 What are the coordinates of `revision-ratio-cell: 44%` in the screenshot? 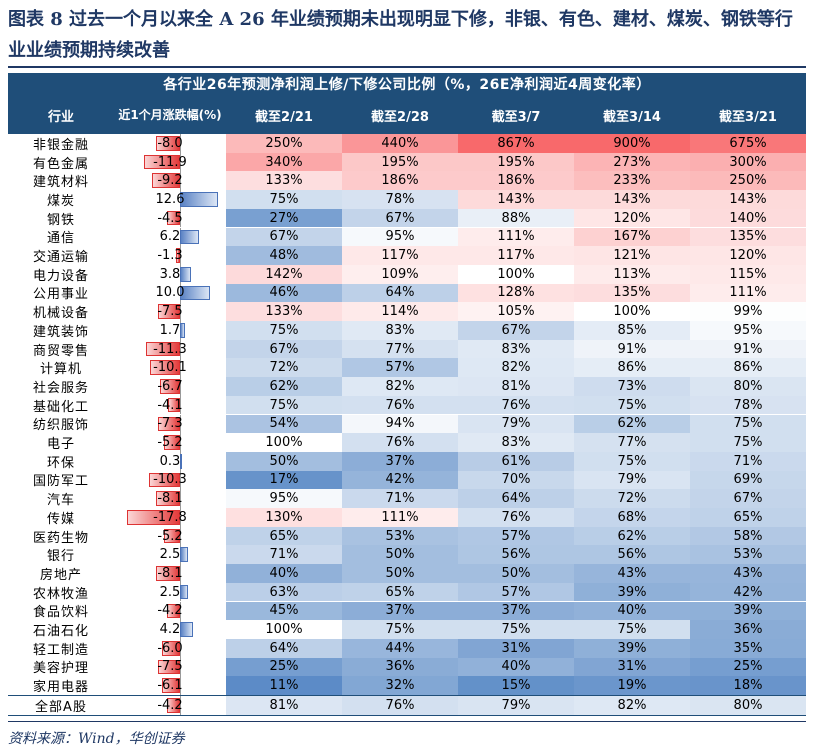 It's located at (400, 648).